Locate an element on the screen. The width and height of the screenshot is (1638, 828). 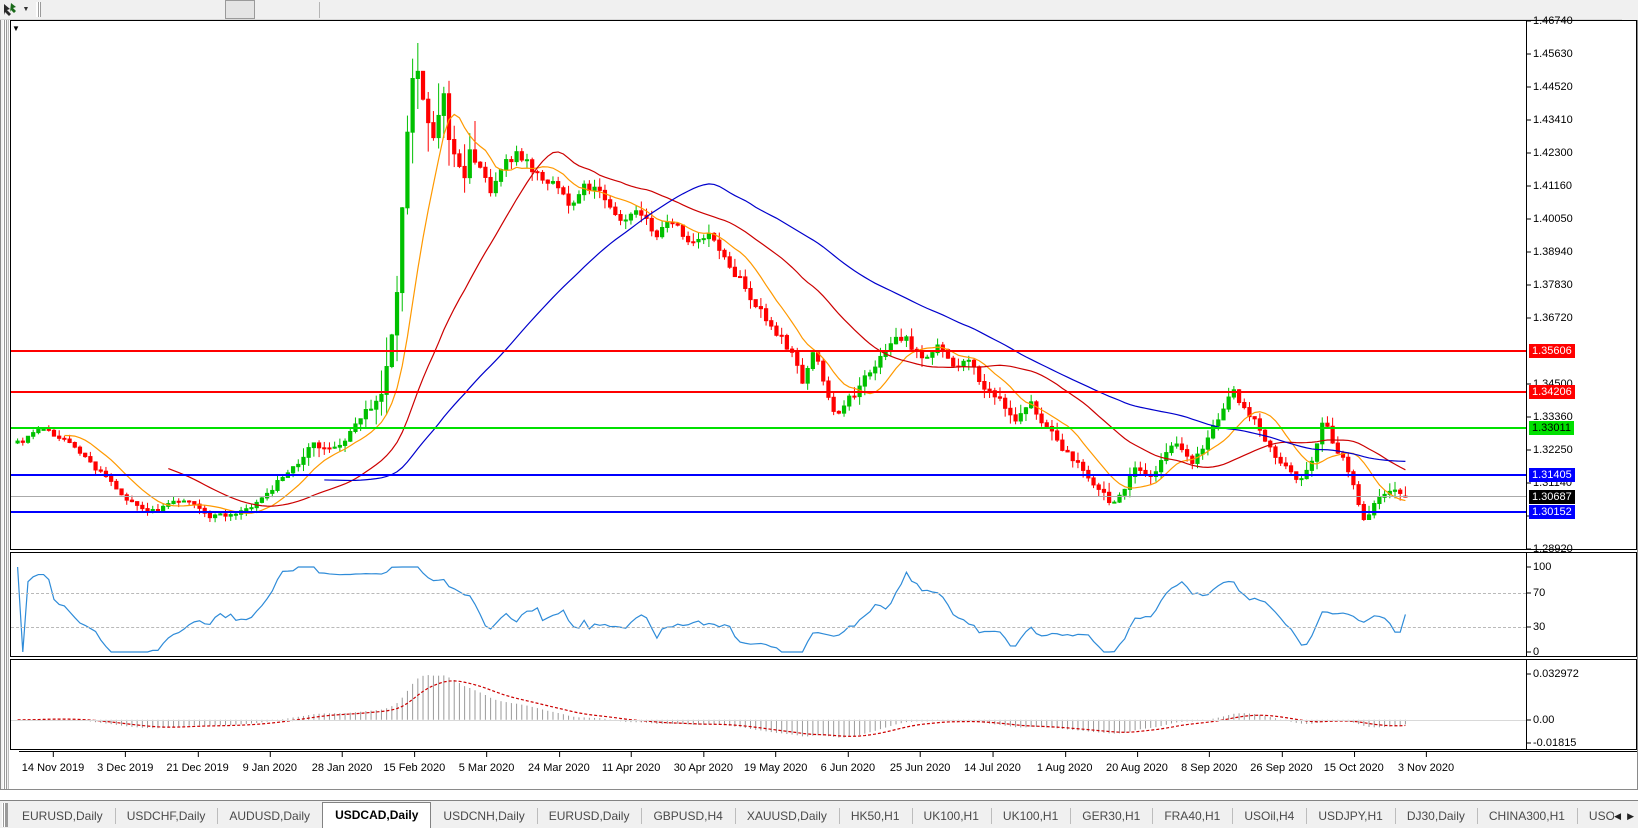
rsi-tick-label: 0 is located at coordinates (1533, 652).